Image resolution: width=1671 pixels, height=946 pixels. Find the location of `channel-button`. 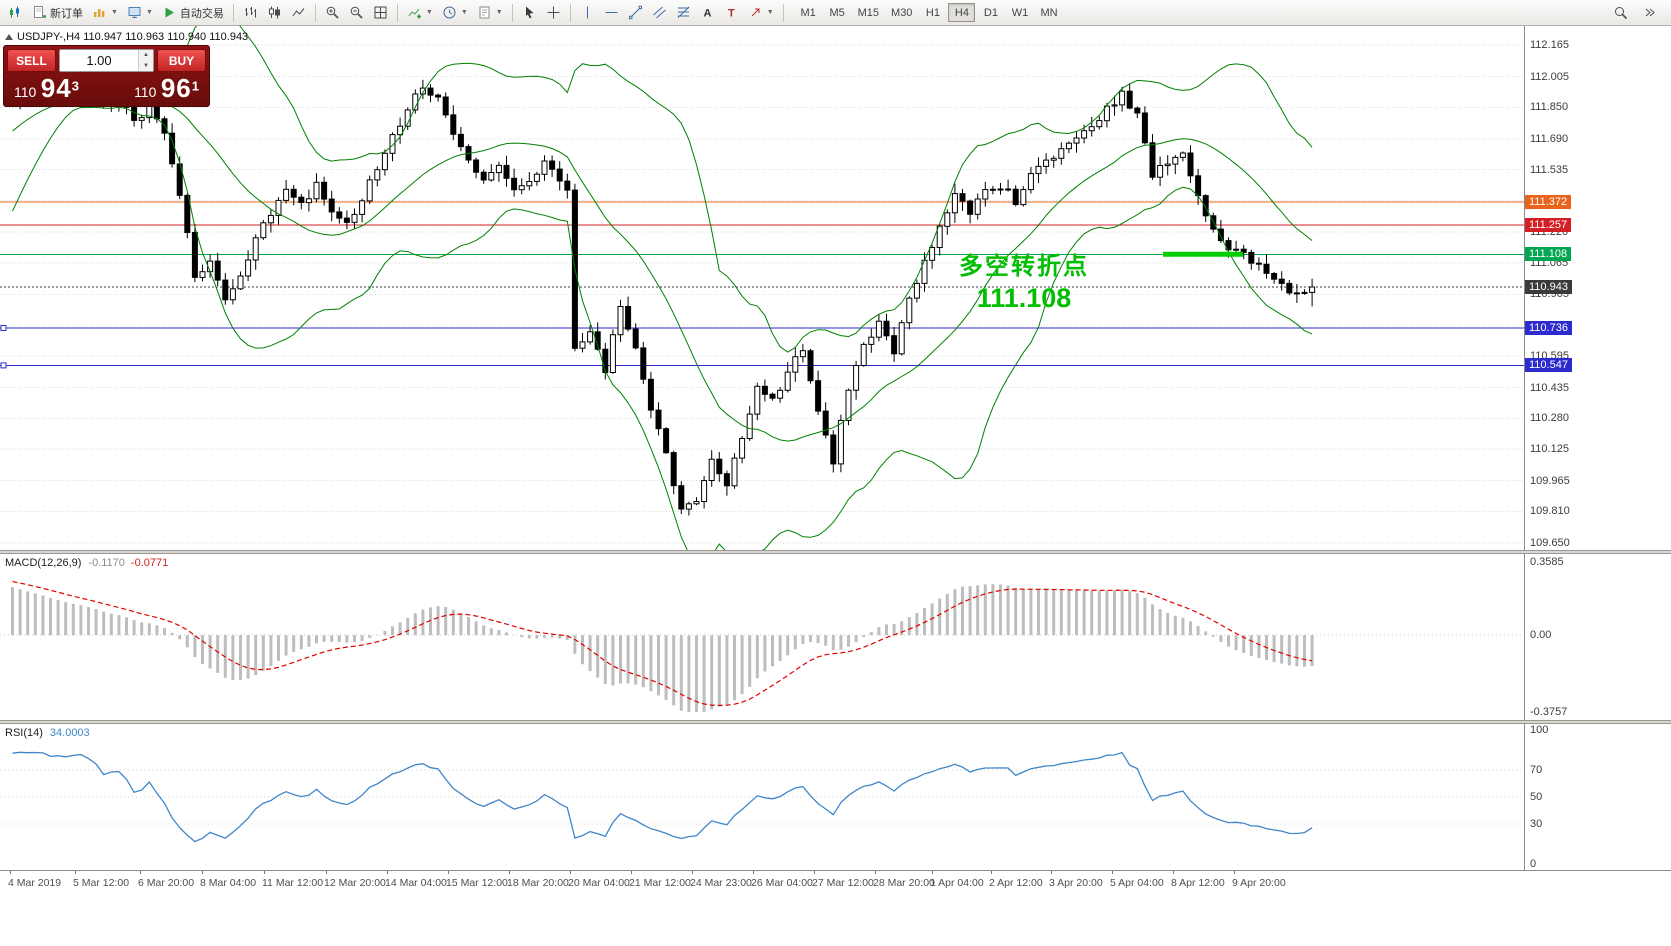

channel-button is located at coordinates (659, 12).